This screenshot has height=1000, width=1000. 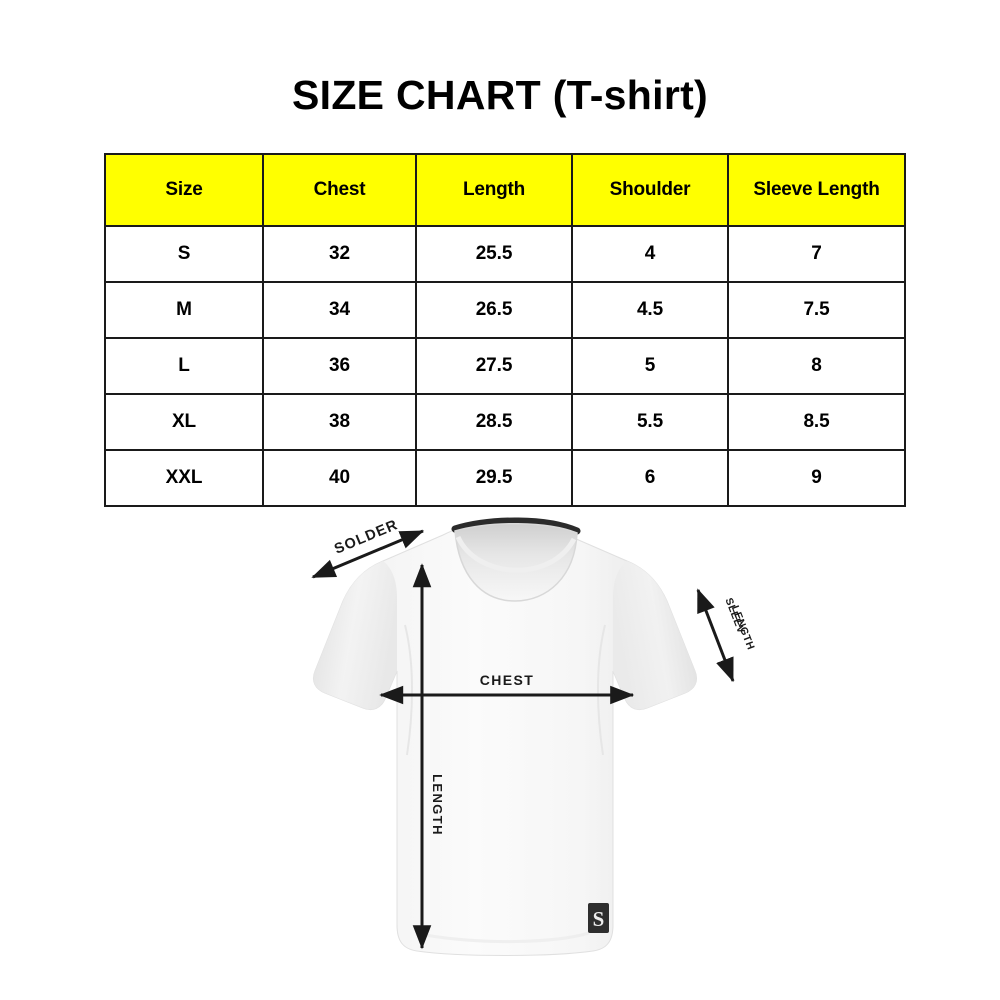 I want to click on cell-size: XXL, so click(x=184, y=478).